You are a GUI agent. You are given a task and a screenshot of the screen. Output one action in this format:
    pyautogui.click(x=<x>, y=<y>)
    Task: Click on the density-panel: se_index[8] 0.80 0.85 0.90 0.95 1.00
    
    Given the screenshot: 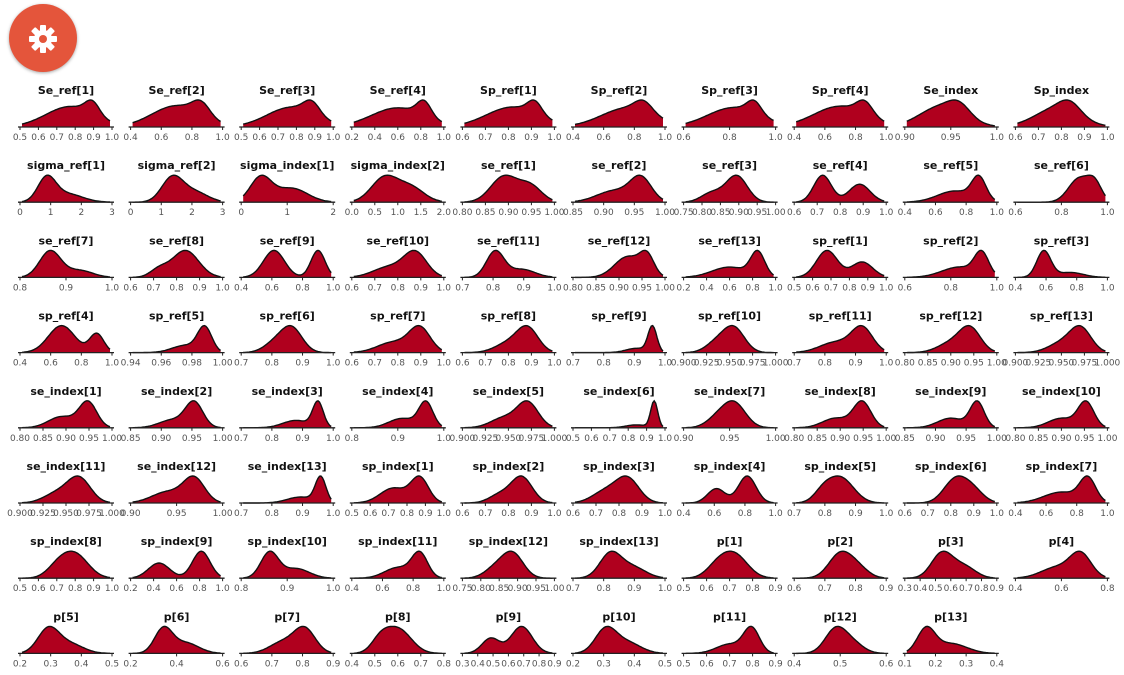 What is the action you would take?
    pyautogui.click(x=840, y=414)
    